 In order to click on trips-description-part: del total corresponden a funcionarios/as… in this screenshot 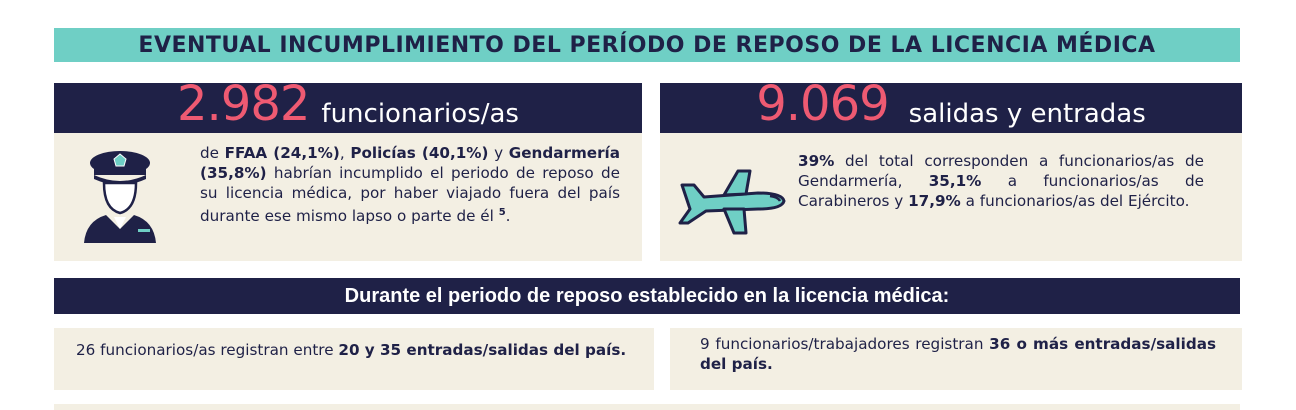, I will do `click(1001, 171)`.